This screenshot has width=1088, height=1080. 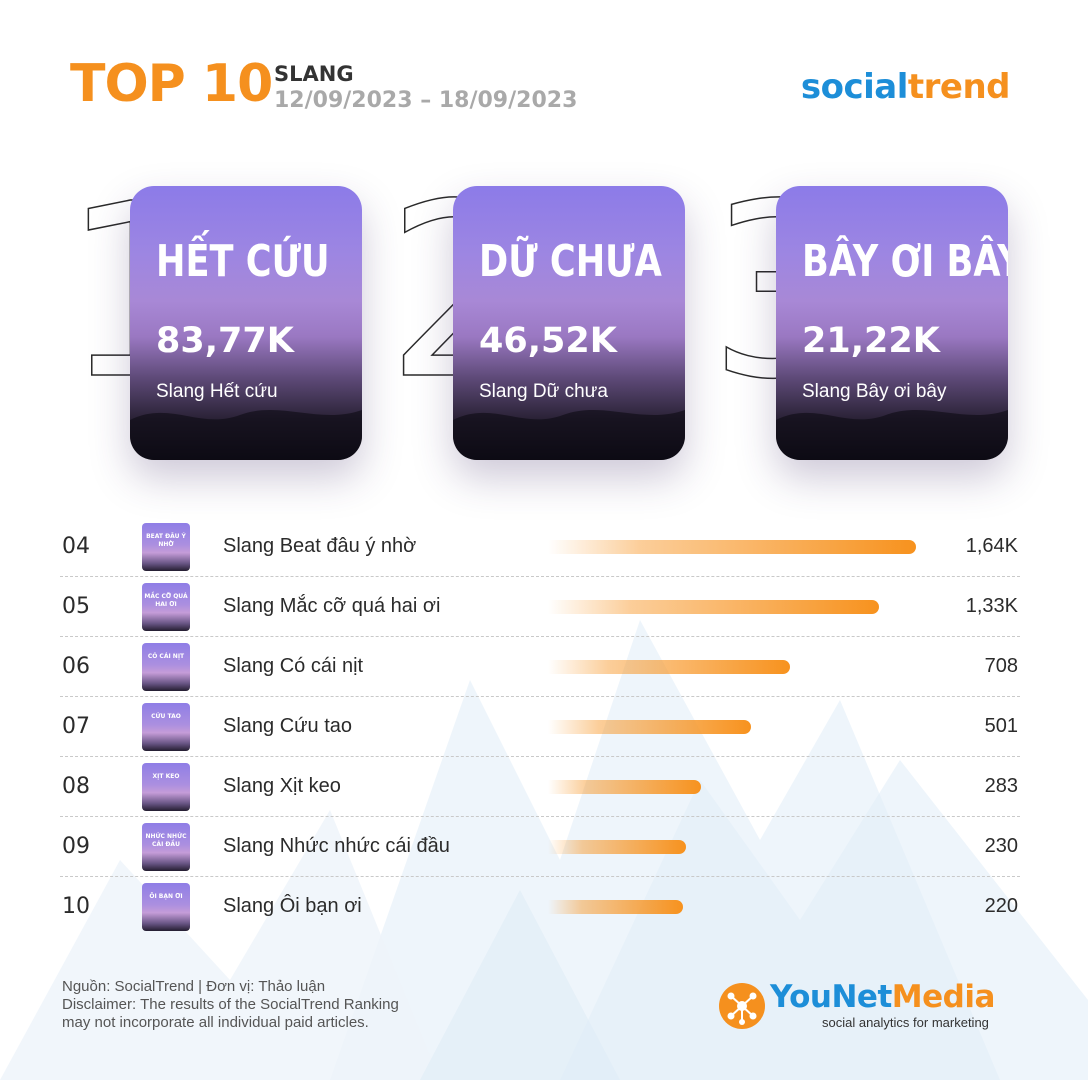 I want to click on podium-card-3: BÂY ƠI BÂY 21,22K Slang Bây ơi bây, so click(x=892, y=323).